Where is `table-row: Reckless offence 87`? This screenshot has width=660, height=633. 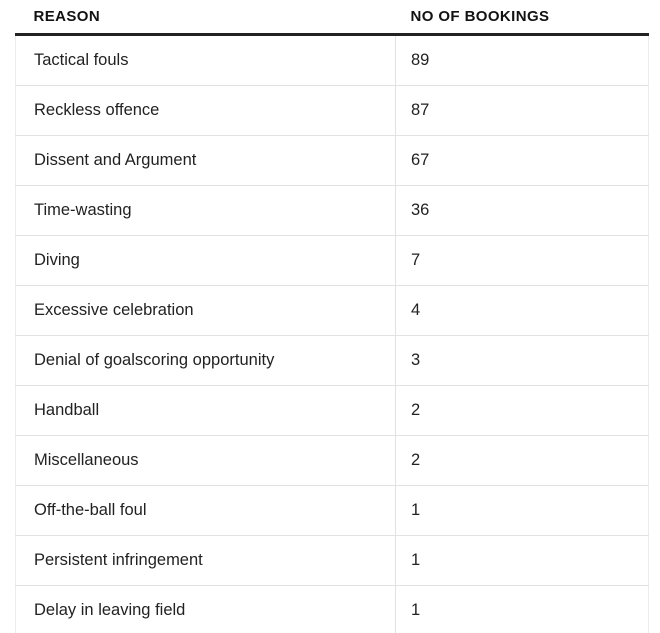
table-row: Reckless offence 87 is located at coordinates (332, 110).